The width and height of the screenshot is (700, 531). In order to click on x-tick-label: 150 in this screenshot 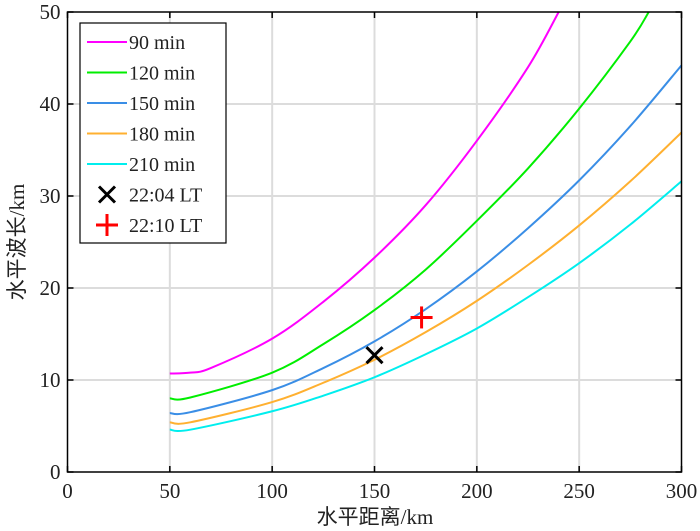, I will do `click(375, 491)`.